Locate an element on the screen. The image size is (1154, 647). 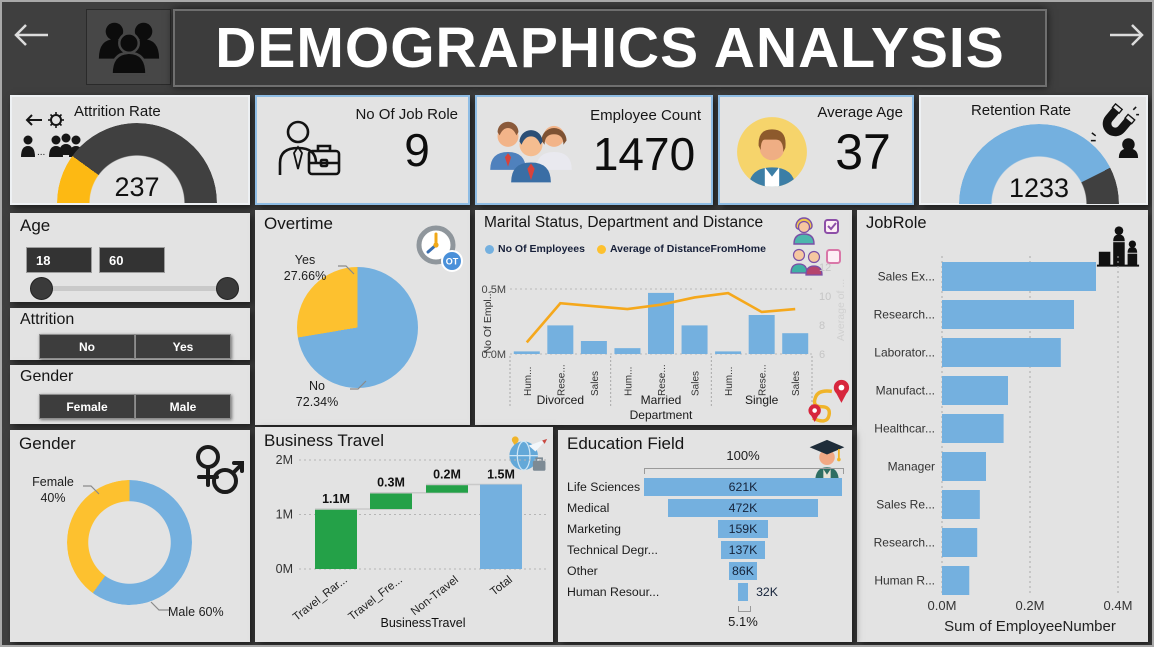
leader-line is located at coordinates (91, 490).